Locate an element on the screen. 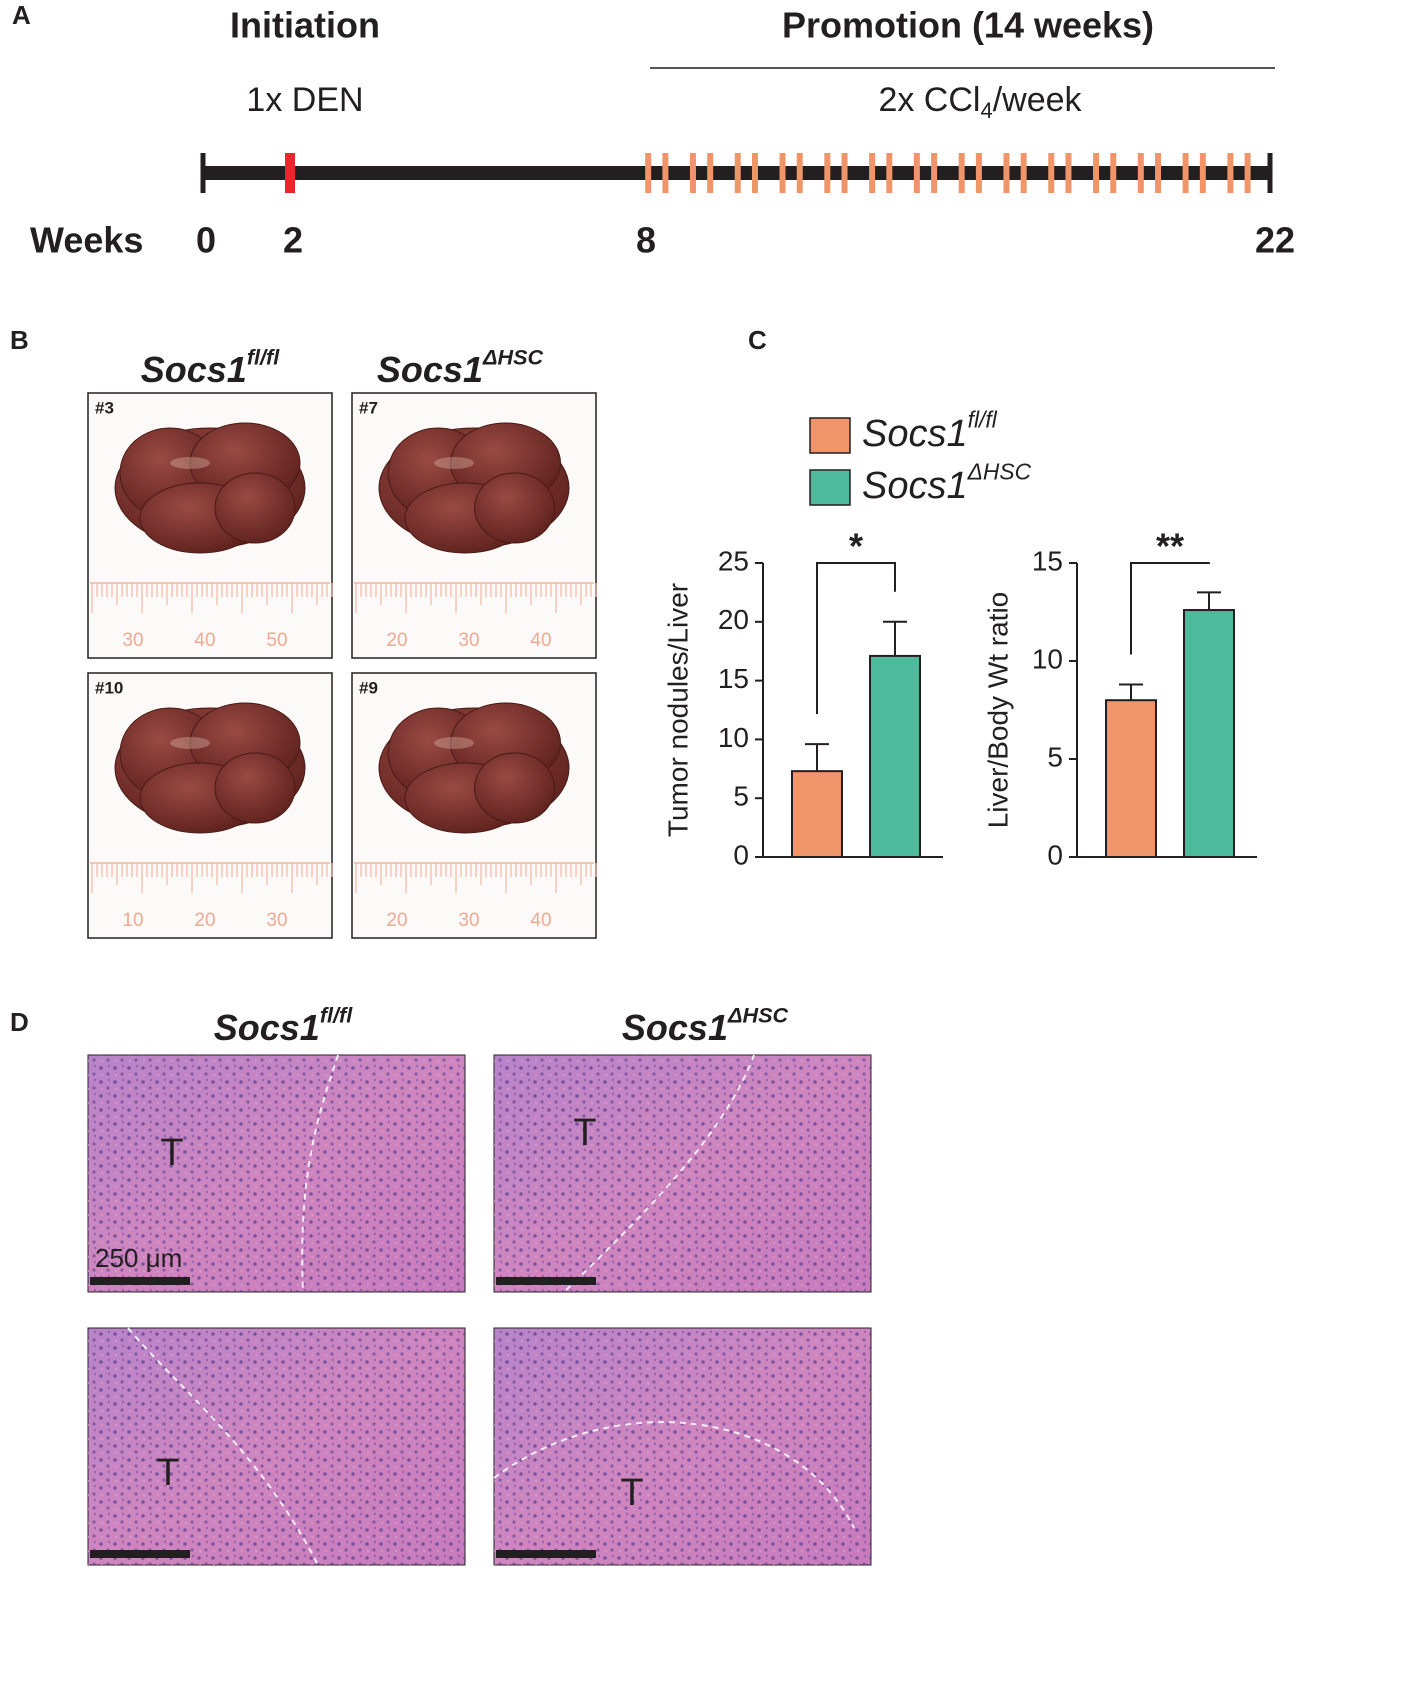 This screenshot has width=1409, height=1701. treatment-subscript: 4 is located at coordinates (986, 110).